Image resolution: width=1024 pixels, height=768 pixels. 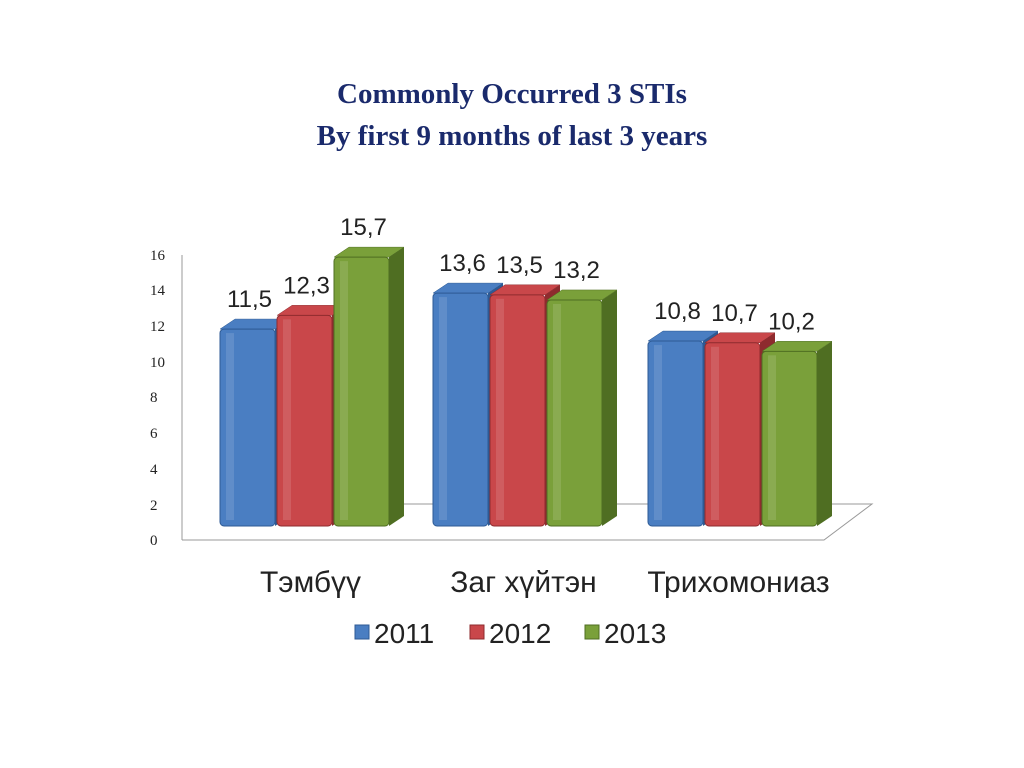 I want to click on data-label: 11,5, so click(x=249, y=299).